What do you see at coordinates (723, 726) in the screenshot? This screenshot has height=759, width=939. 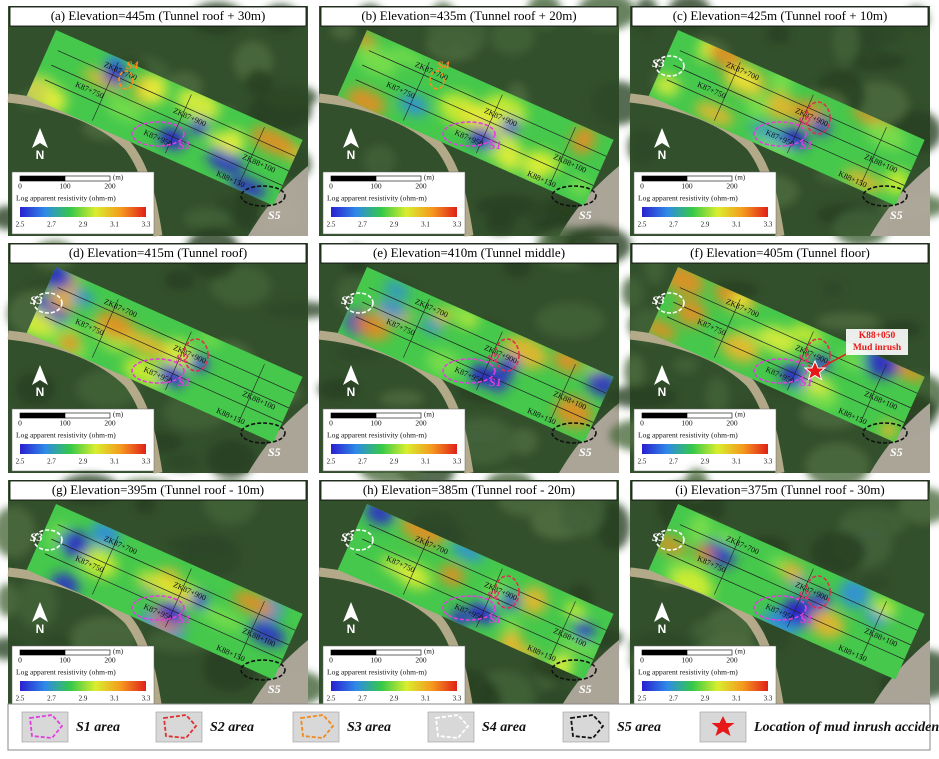 I see `legend-star` at bounding box center [723, 726].